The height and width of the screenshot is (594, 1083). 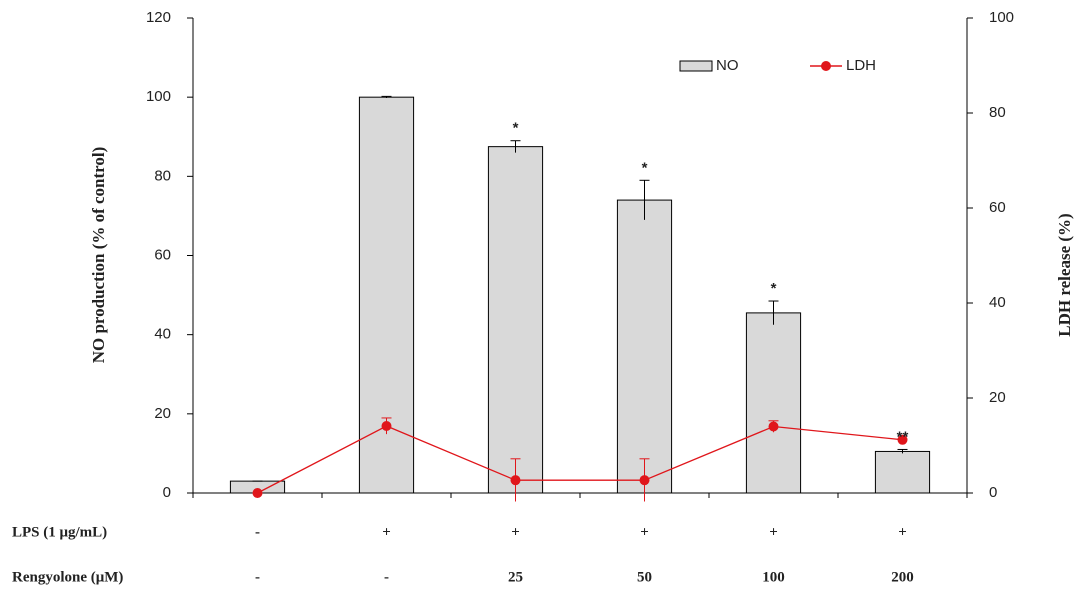 I want to click on category-label: 200, so click(x=902, y=577).